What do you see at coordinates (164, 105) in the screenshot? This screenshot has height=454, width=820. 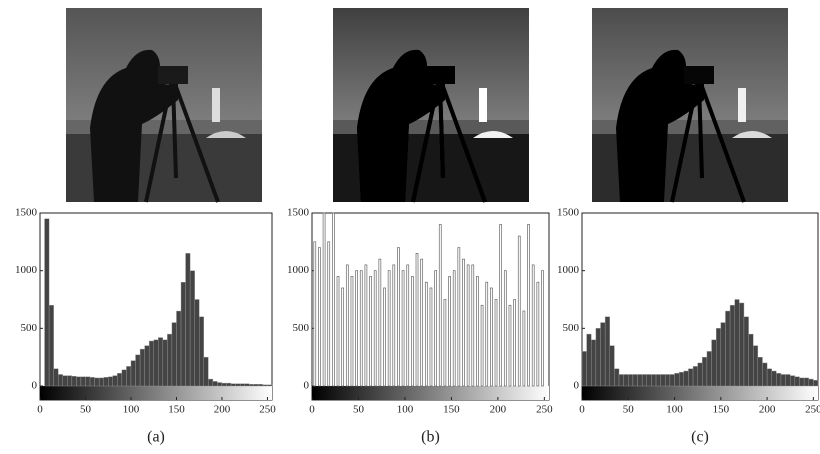 I see `photo-original` at bounding box center [164, 105].